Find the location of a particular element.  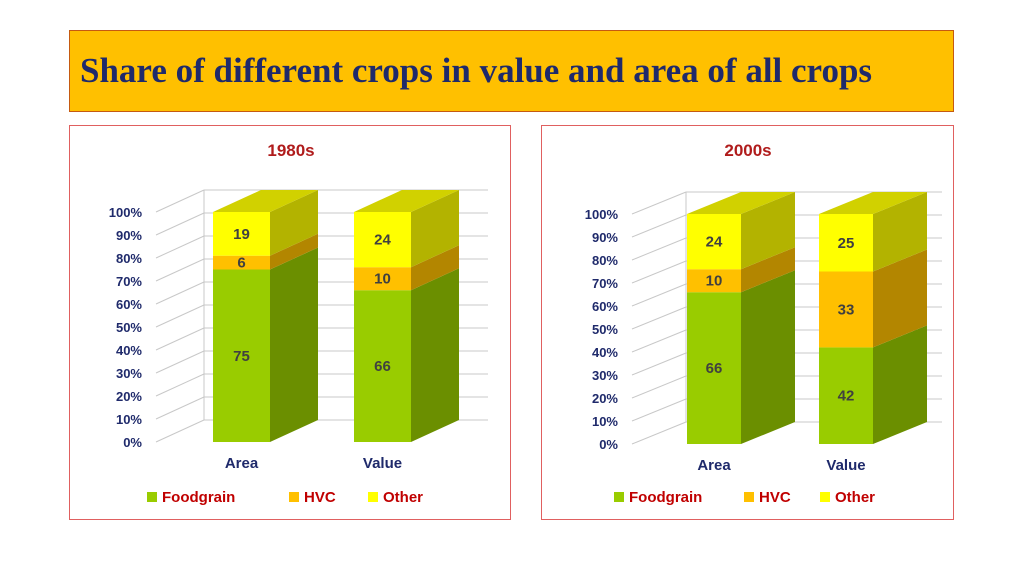

data-label: 25 is located at coordinates (846, 243).